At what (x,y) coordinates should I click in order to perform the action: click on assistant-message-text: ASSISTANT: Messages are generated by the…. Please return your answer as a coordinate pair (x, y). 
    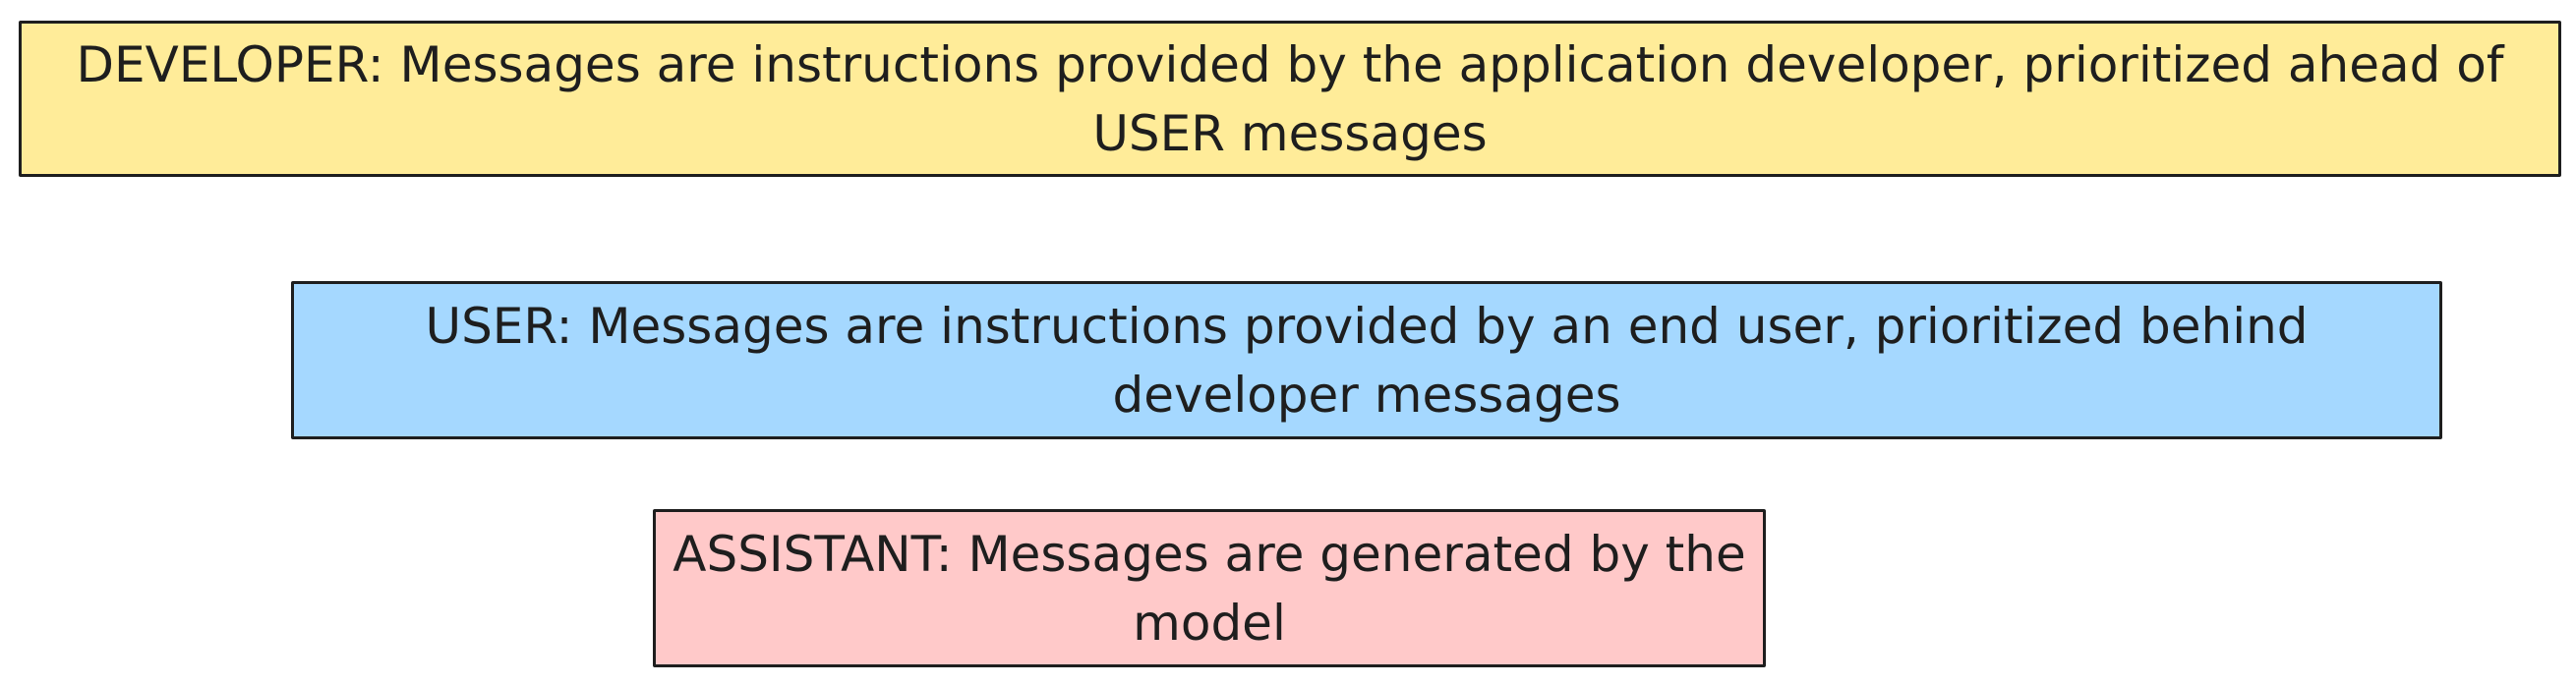
    Looking at the image, I should click on (1209, 588).